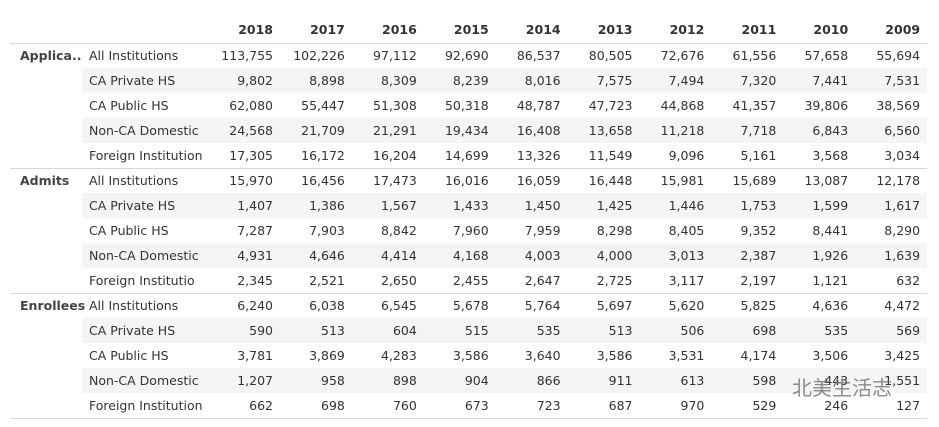  I want to click on cell: 958, so click(333, 380).